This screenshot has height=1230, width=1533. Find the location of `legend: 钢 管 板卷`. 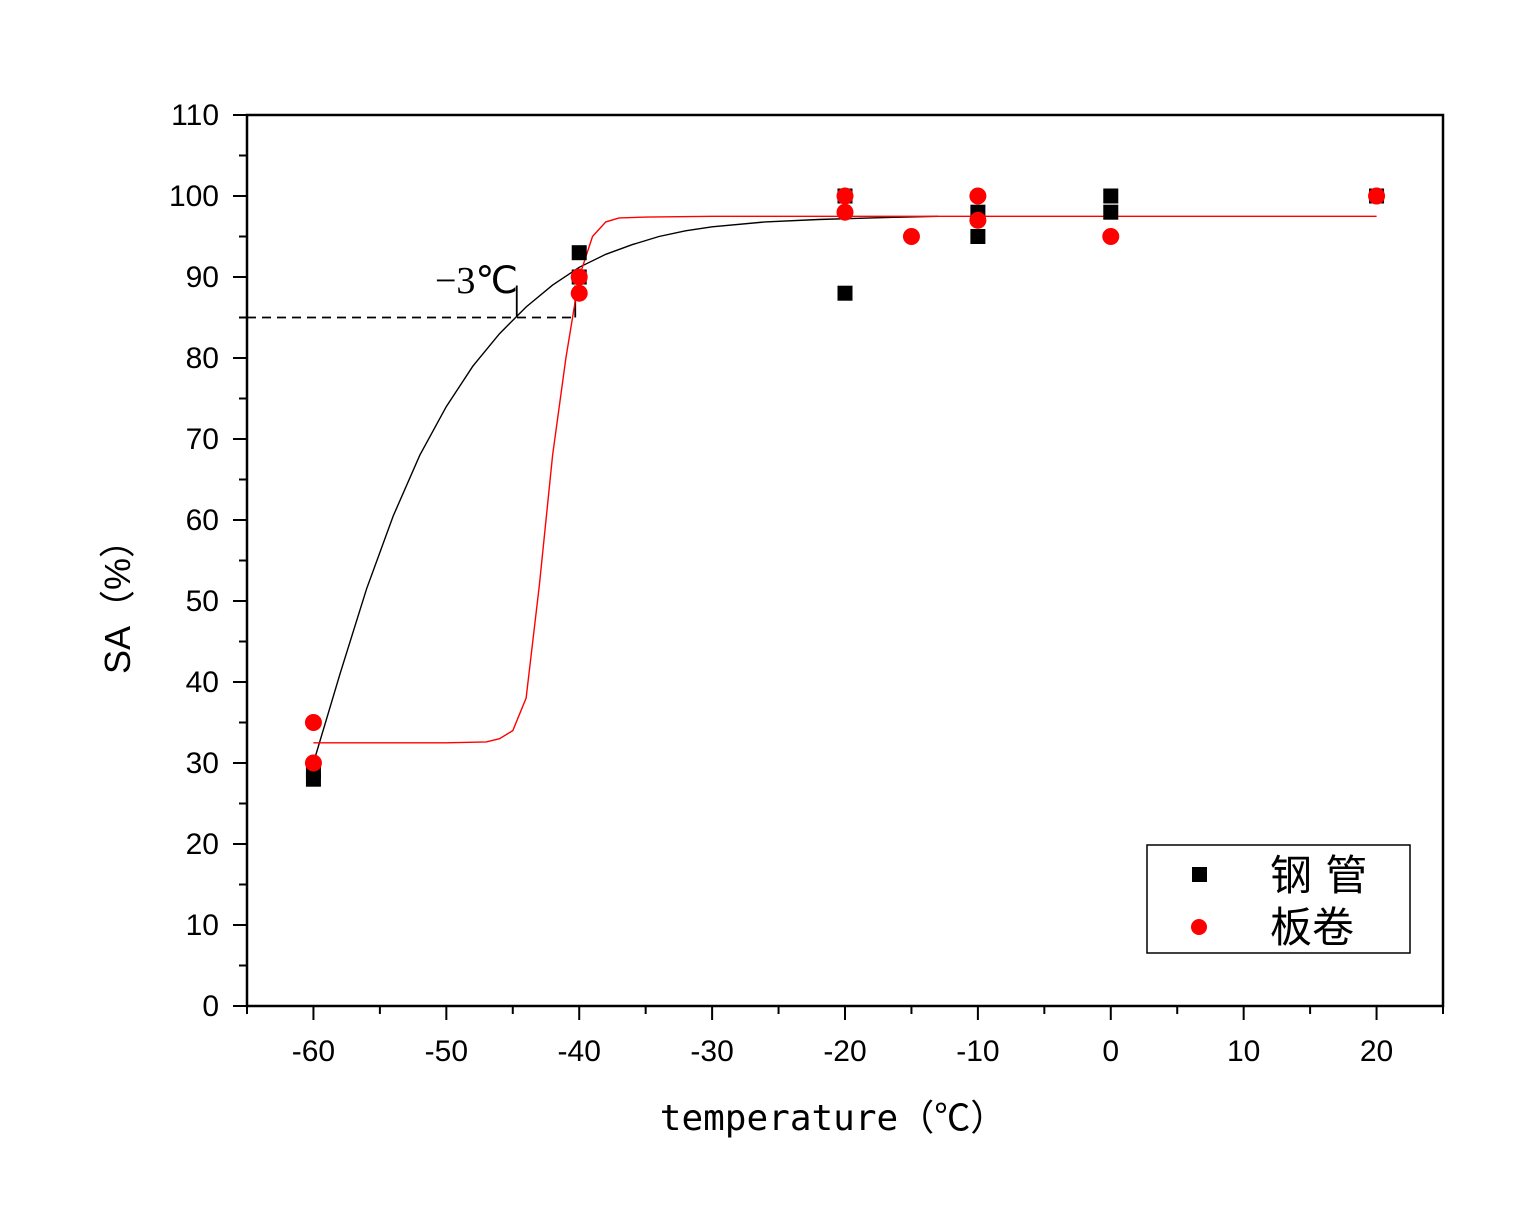

legend: 钢 管 板卷 is located at coordinates (1278, 899).